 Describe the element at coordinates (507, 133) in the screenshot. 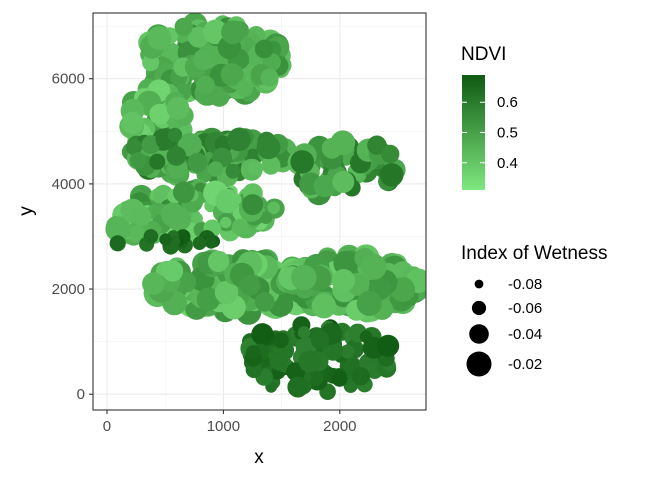

I see `ndvi-tick-label: 0.5` at that location.